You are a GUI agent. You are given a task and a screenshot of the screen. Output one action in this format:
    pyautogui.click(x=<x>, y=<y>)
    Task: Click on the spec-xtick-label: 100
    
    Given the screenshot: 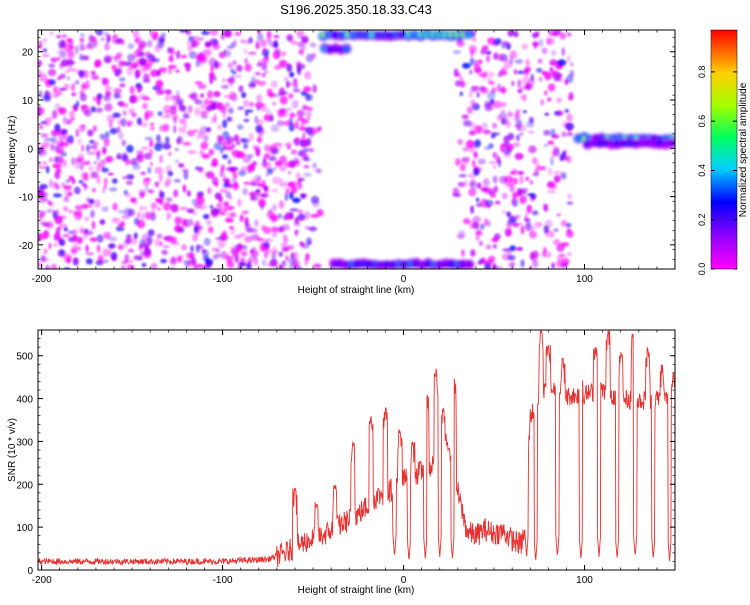 What is the action you would take?
    pyautogui.click(x=584, y=279)
    